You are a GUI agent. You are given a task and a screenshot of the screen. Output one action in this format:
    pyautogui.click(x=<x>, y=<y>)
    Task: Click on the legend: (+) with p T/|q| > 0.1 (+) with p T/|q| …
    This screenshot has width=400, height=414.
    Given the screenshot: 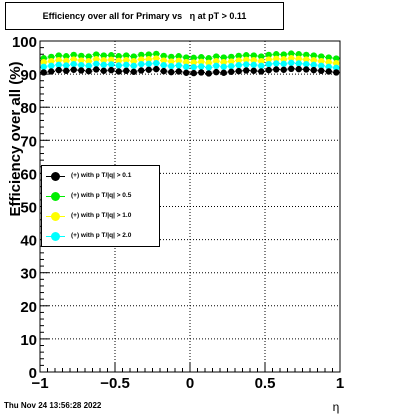 What is the action you would take?
    pyautogui.click(x=100, y=206)
    